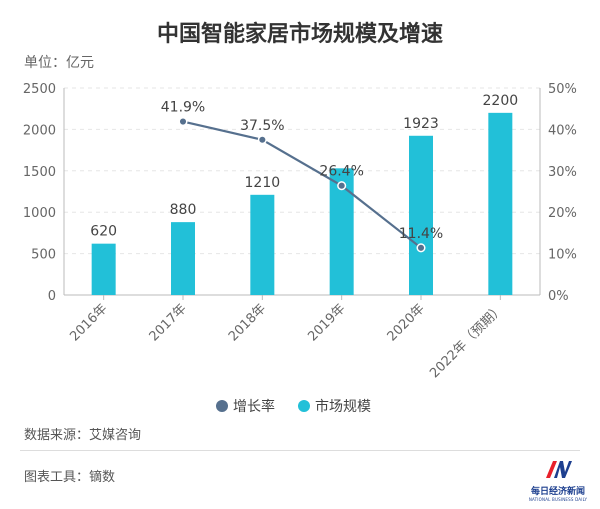 The width and height of the screenshot is (600, 509). I want to click on x-tick-label: 2016年, so click(88, 322).